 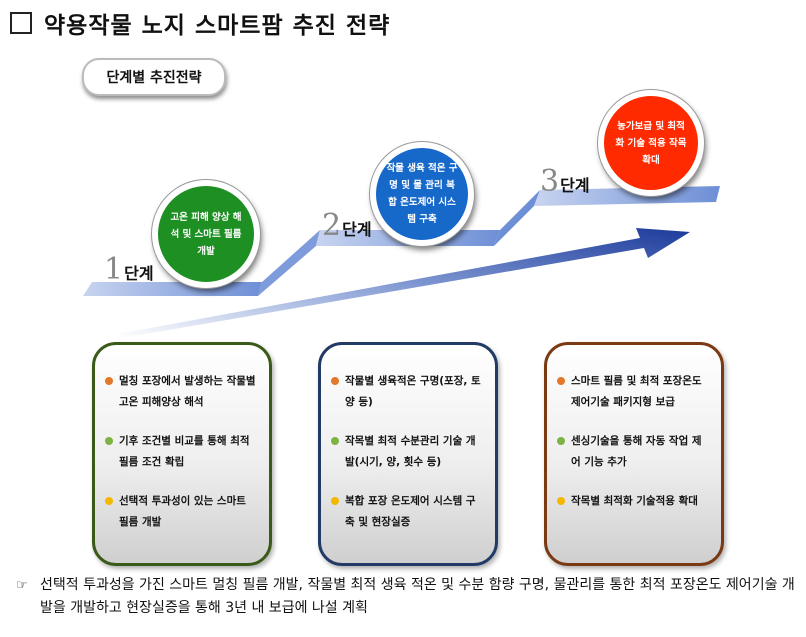 I want to click on stage-2-number: 2, so click(x=332, y=225).